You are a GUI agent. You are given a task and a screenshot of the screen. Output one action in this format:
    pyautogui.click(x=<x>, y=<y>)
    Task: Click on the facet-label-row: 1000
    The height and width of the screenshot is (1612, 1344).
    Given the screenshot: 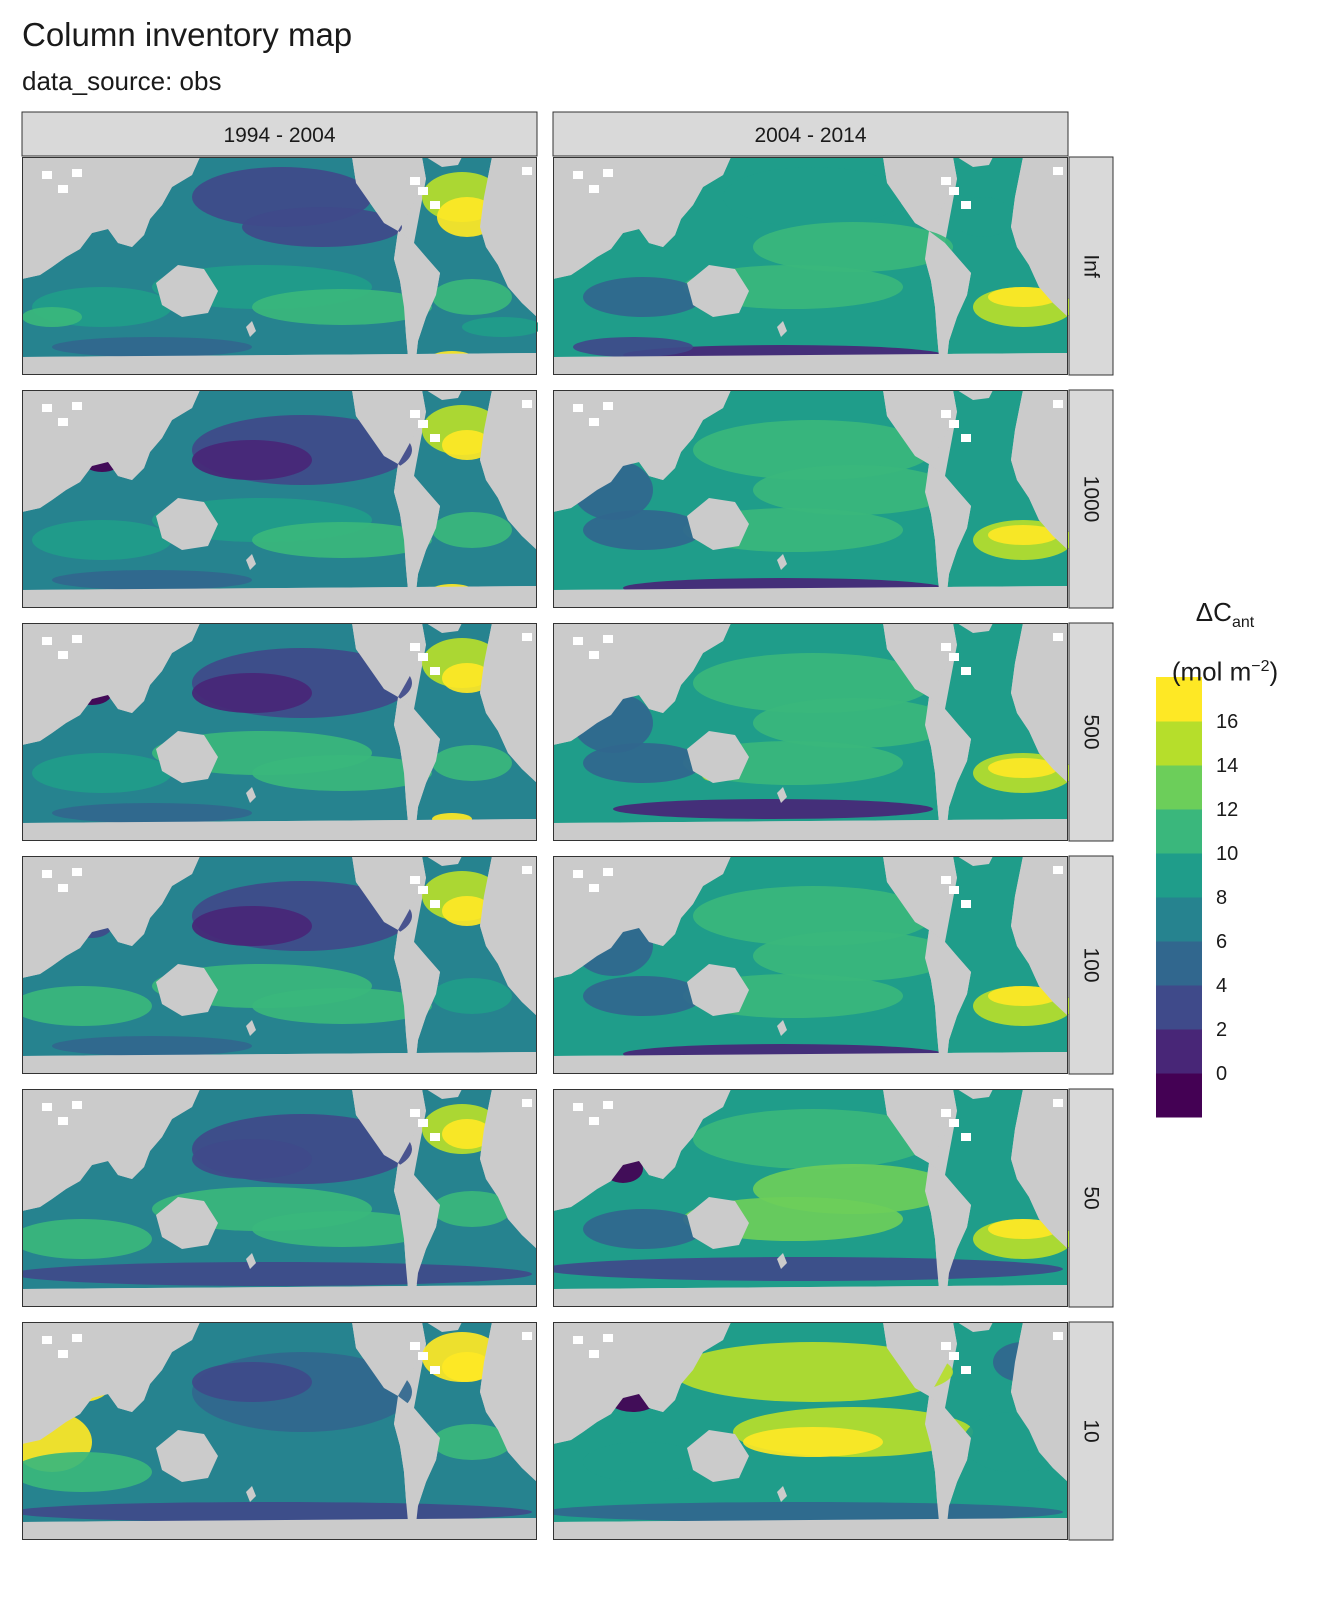 What is the action you would take?
    pyautogui.click(x=1091, y=499)
    